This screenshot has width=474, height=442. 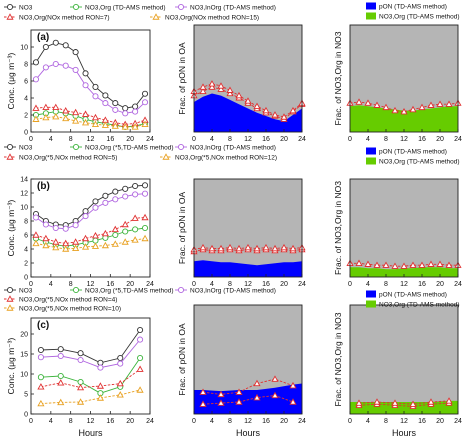 I want to click on y-tick-label: 15, so click(x=24, y=355).